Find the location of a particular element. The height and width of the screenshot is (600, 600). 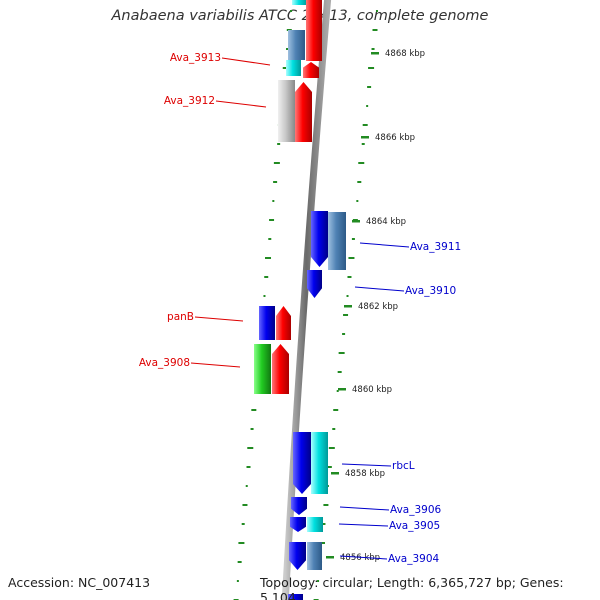

gene-label-ava-3911: Ava_3911 is located at coordinates (435, 247).